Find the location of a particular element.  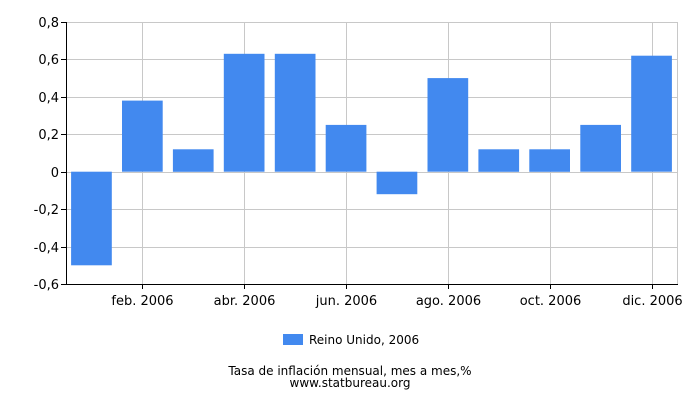

y-tick-label: -0,2 is located at coordinates (46, 210).